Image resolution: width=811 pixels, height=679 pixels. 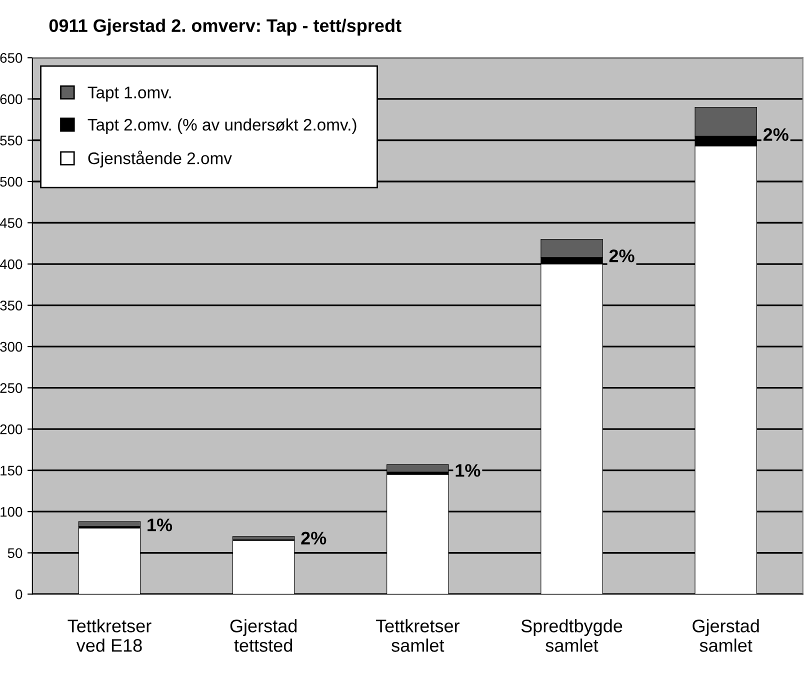 I want to click on y-tick-label: 400, so click(x=11, y=264).